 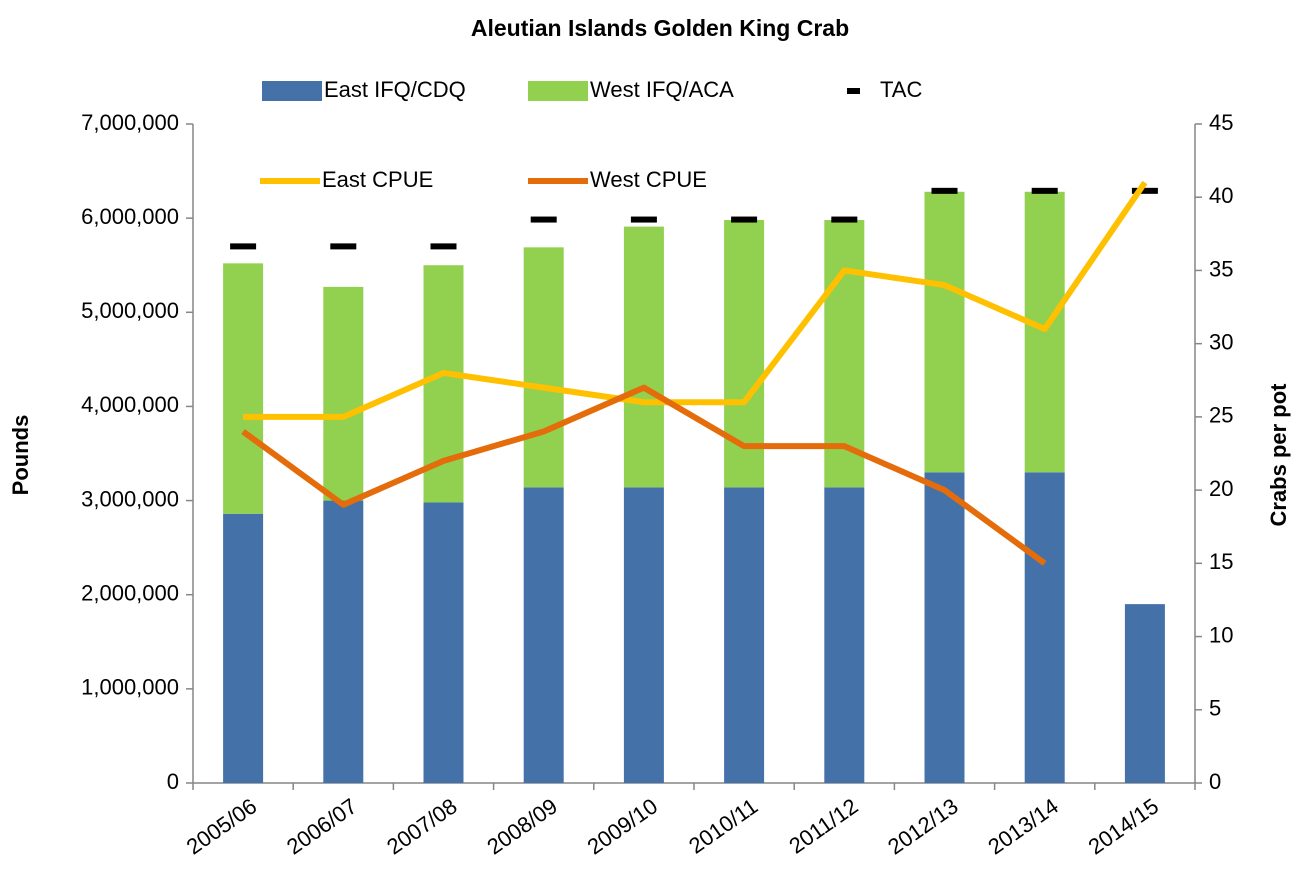 What do you see at coordinates (130, 310) in the screenshot?
I see `y-tick-label: 5,000,000` at bounding box center [130, 310].